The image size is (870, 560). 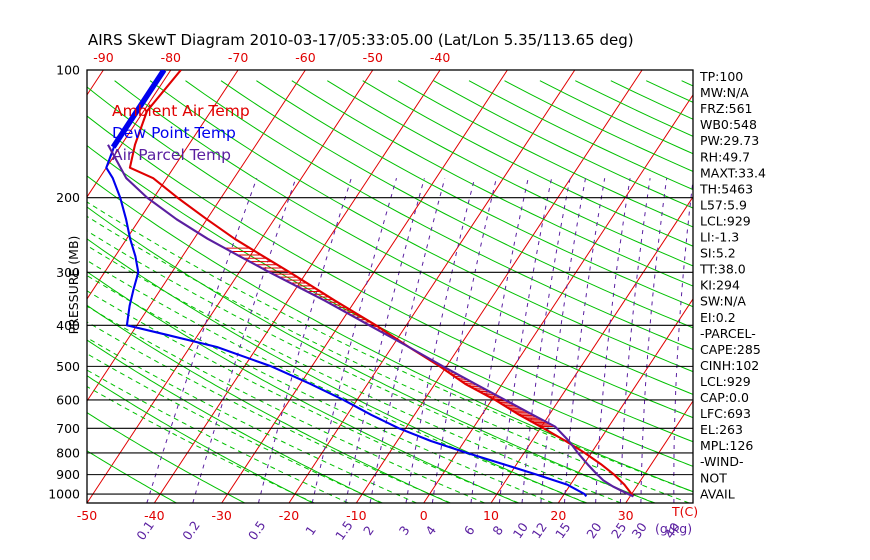 What do you see at coordinates (491, 515) in the screenshot?
I see `bottom-temp-tick-10: 10` at bounding box center [491, 515].